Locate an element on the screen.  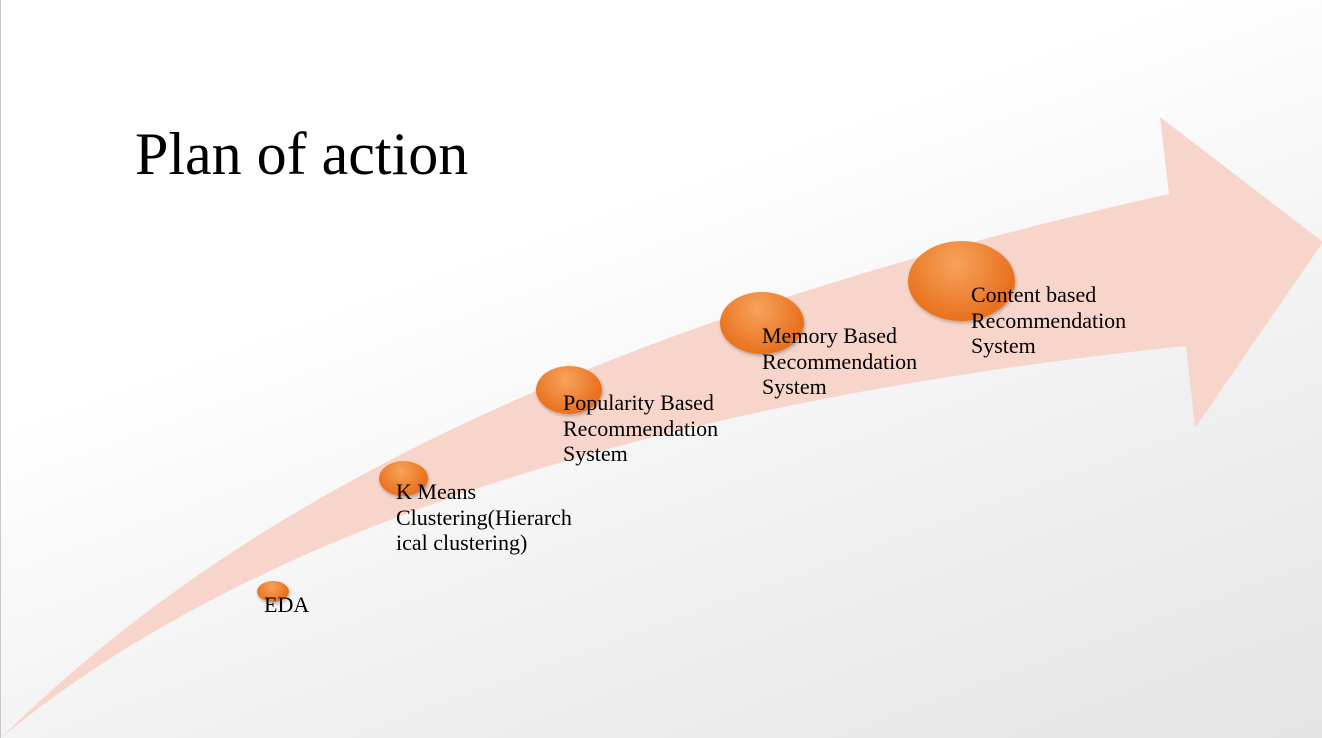
step-label-eda: EDA is located at coordinates (287, 604).